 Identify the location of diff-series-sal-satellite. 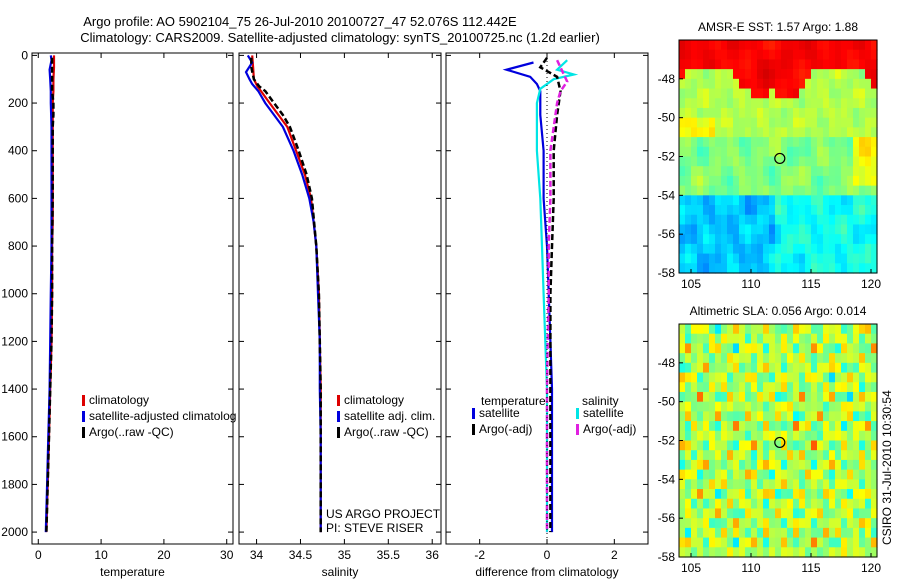
(557, 296).